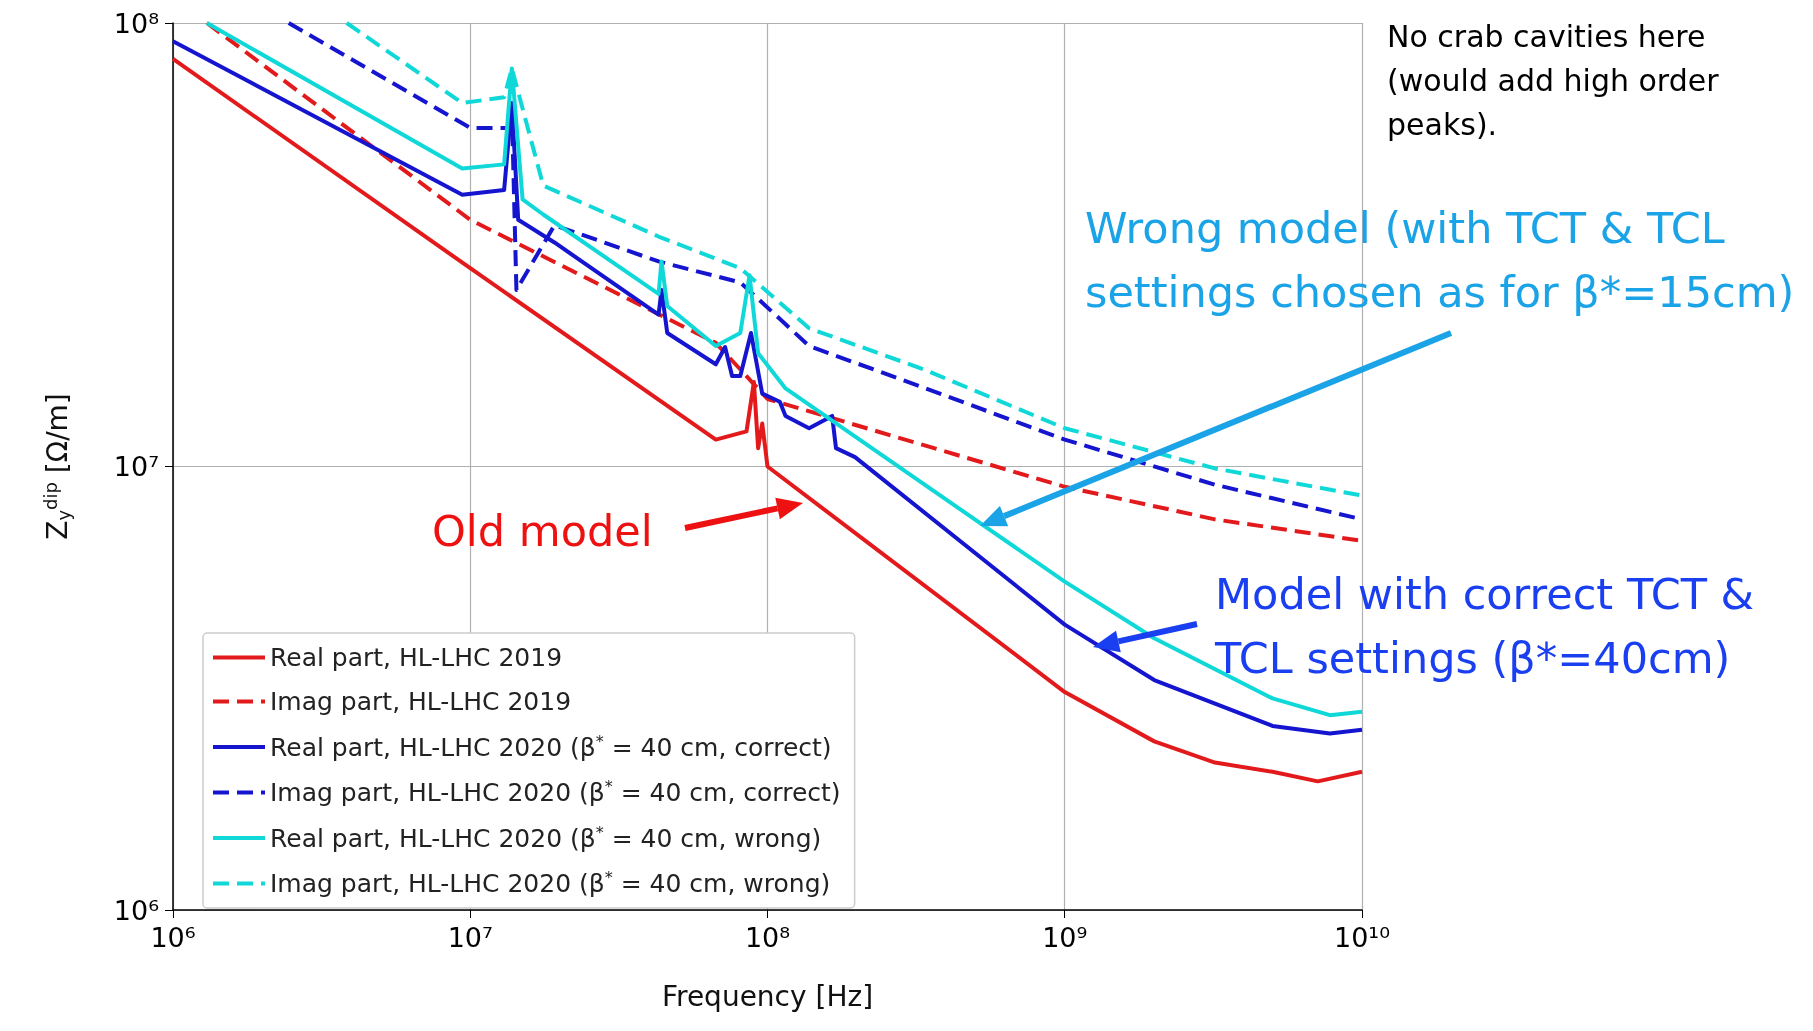 This screenshot has height=1031, width=1813. Describe the element at coordinates (1440, 260) in the screenshot. I see `annotation: Wrong model (with TCT & TCL settings chosen as for β*=15cm)` at that location.